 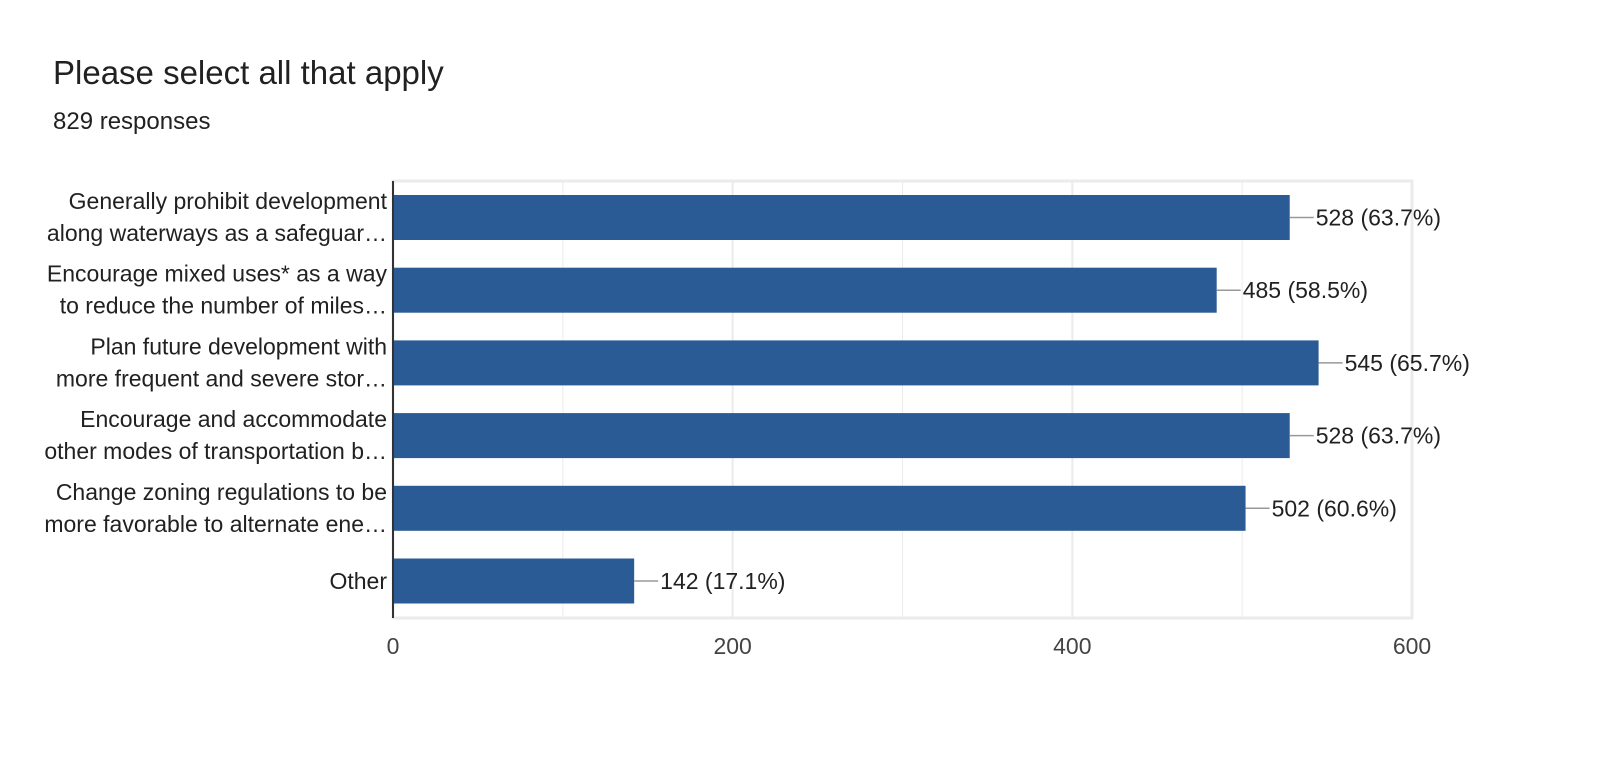 I want to click on category-label-line: Encourage mixed uses* as a way, so click(x=217, y=274).